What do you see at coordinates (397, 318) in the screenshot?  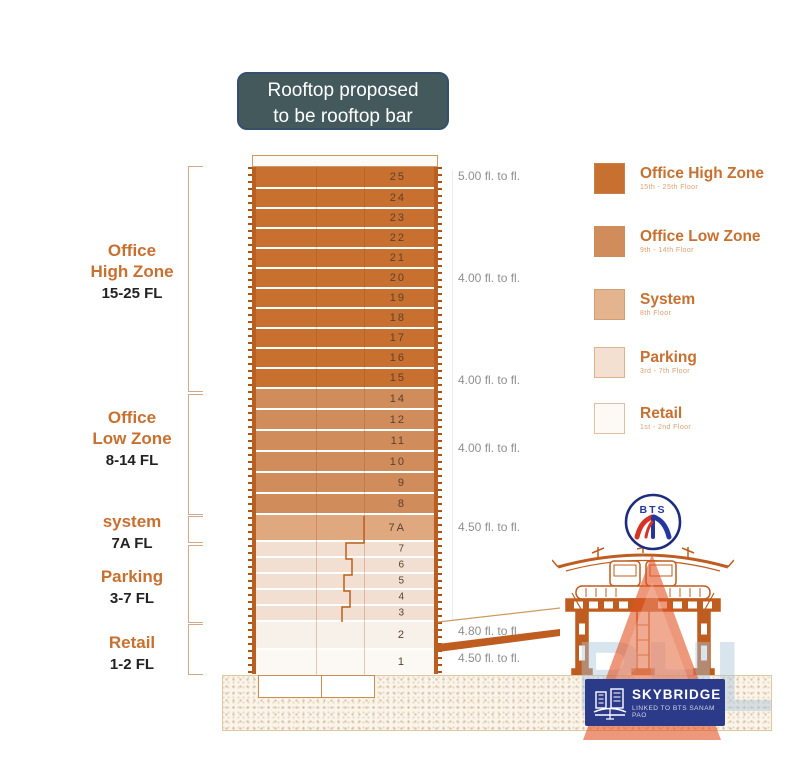 I see `floor-number: 18` at bounding box center [397, 318].